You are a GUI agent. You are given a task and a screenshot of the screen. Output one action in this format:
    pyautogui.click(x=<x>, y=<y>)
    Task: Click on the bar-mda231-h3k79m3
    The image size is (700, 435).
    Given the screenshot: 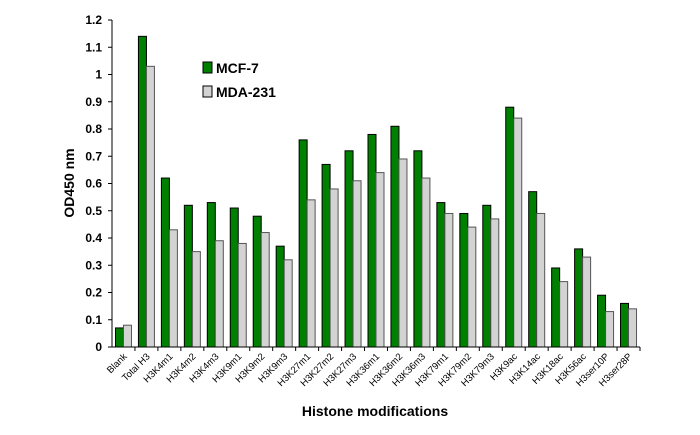 What is the action you would take?
    pyautogui.click(x=495, y=283)
    